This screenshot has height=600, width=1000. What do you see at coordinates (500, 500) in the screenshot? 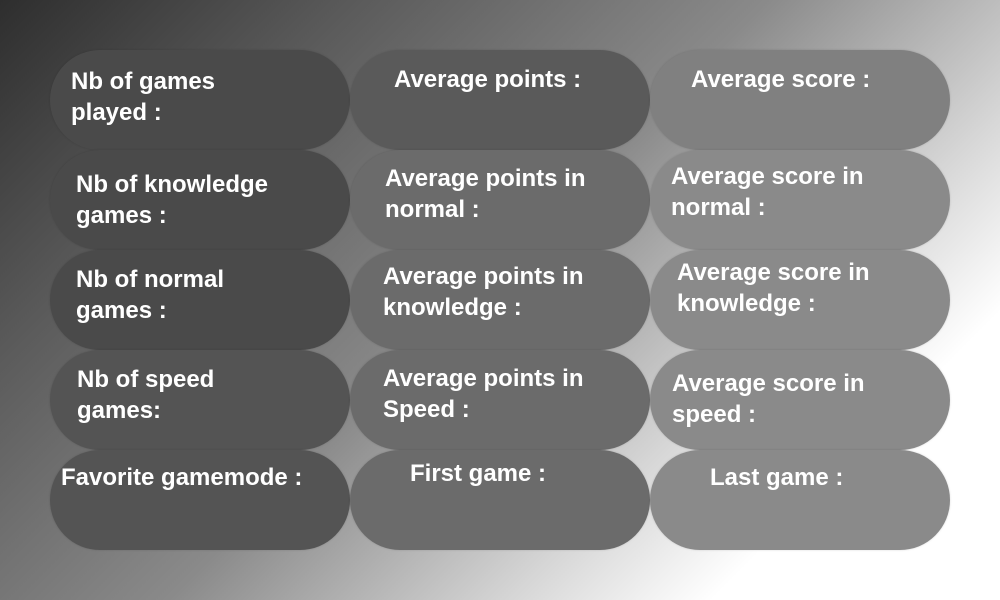
I see `first-game-stat: First game :` at bounding box center [500, 500].